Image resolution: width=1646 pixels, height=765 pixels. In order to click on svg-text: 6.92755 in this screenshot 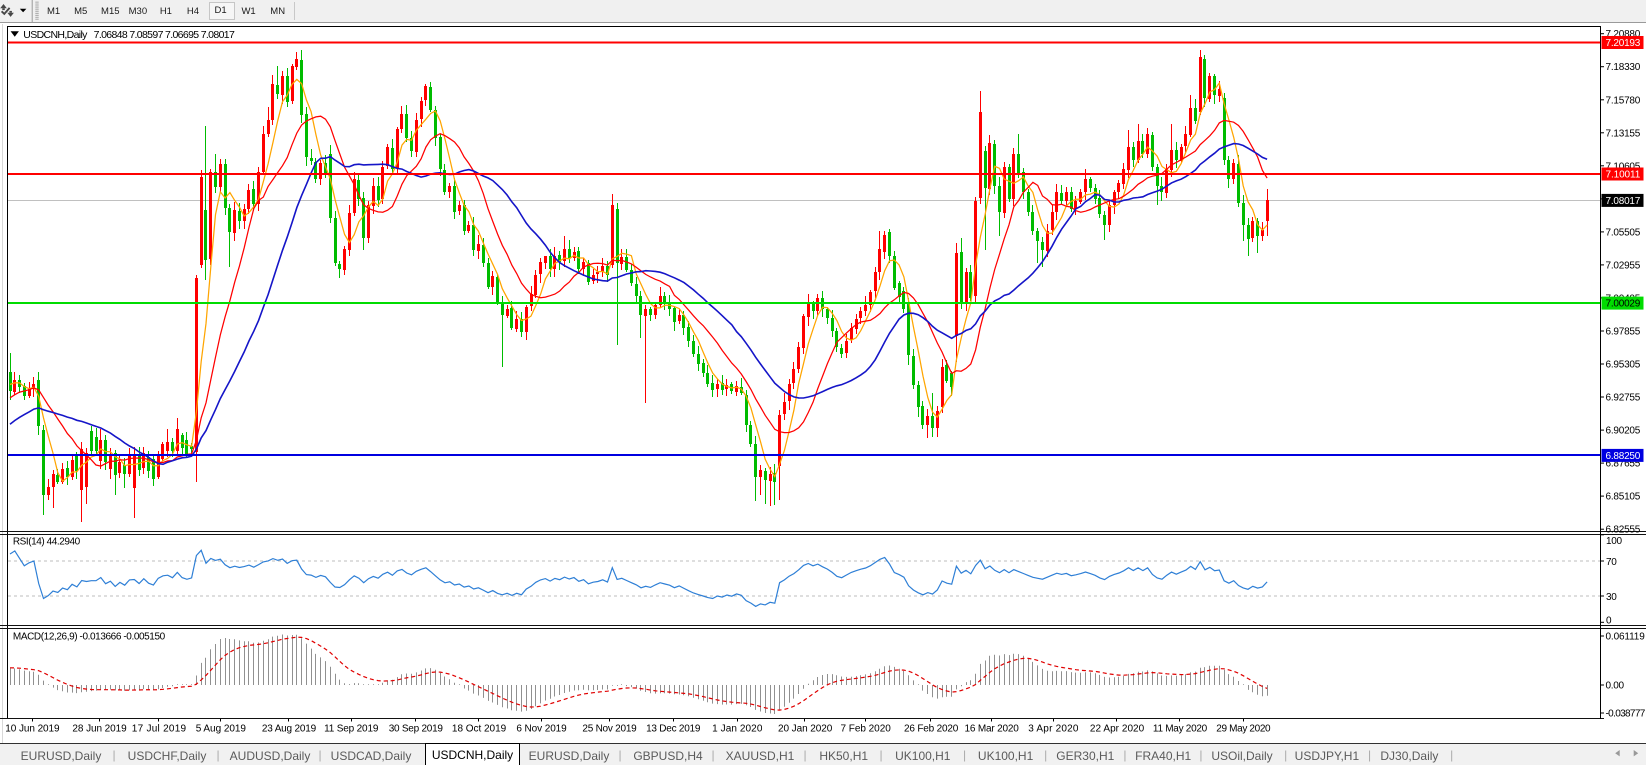, I will do `click(1623, 398)`.